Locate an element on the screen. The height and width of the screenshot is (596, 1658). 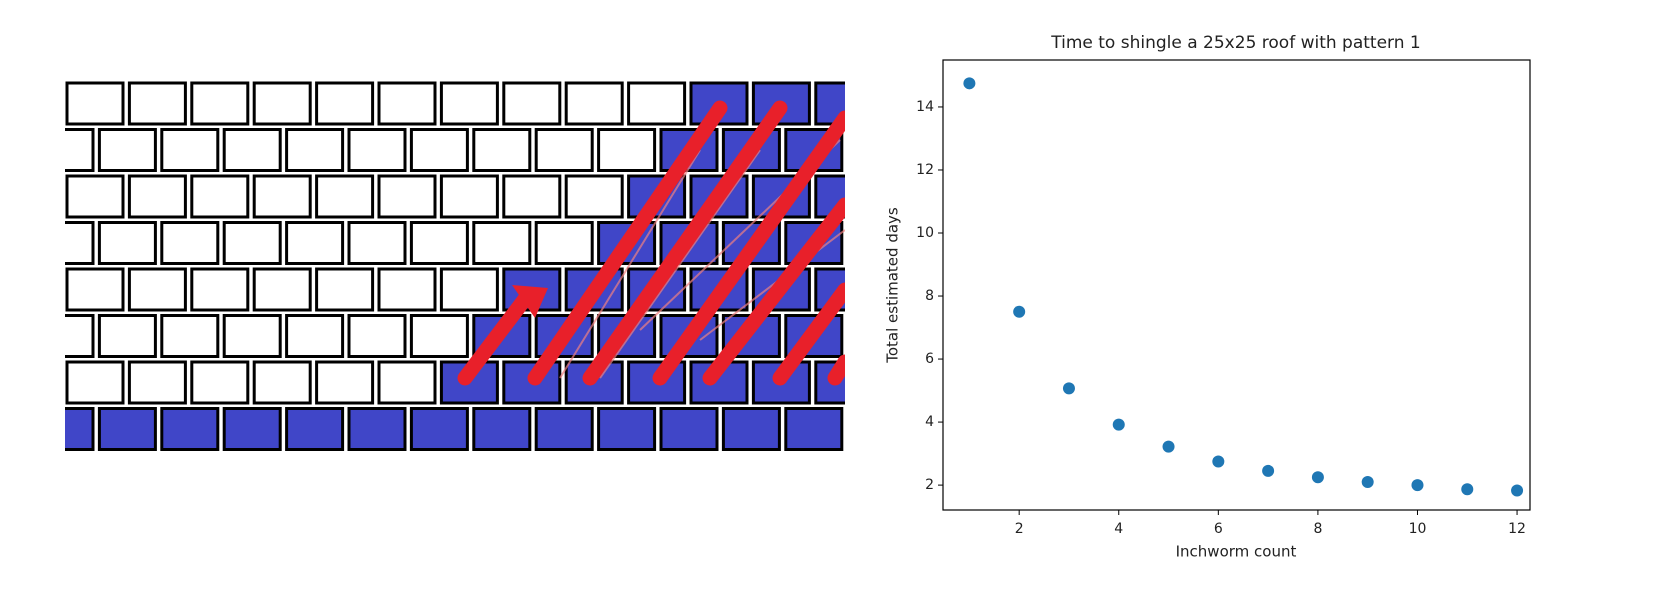
y-tick-label: 4 is located at coordinates (929, 422).